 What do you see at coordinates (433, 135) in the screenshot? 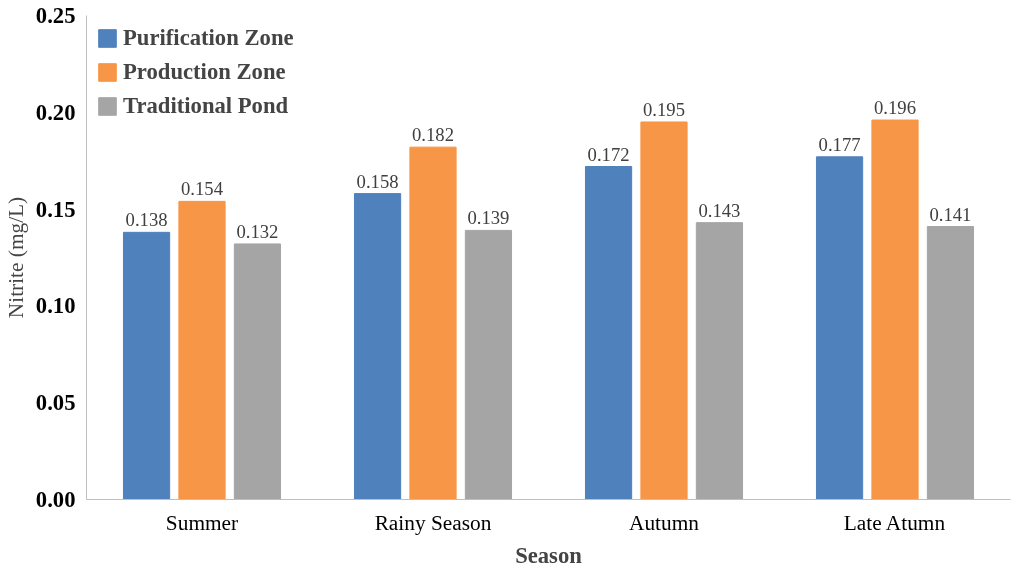
I see `data-label: 0.182` at bounding box center [433, 135].